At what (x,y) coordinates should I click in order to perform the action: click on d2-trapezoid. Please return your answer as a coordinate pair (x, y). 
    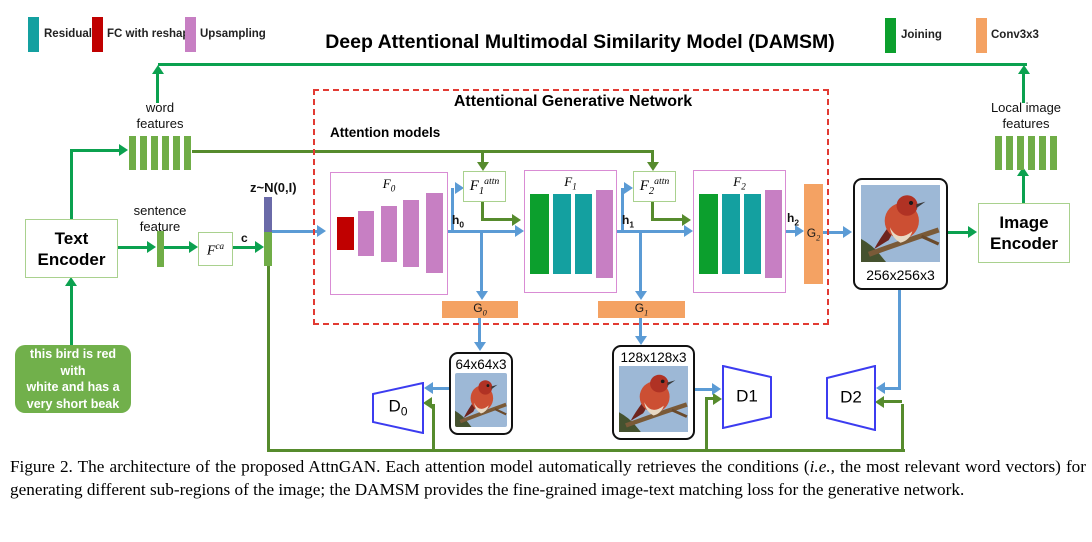
    Looking at the image, I should click on (851, 398).